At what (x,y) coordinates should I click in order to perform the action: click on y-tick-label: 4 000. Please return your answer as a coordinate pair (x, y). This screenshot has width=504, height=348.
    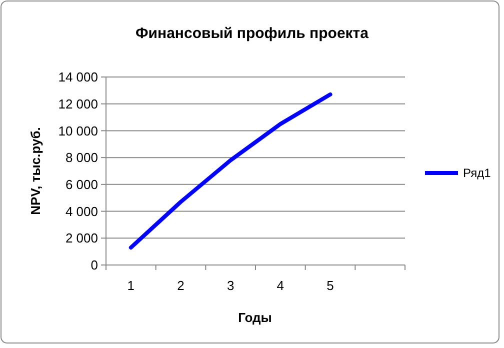
    Looking at the image, I should click on (81, 211).